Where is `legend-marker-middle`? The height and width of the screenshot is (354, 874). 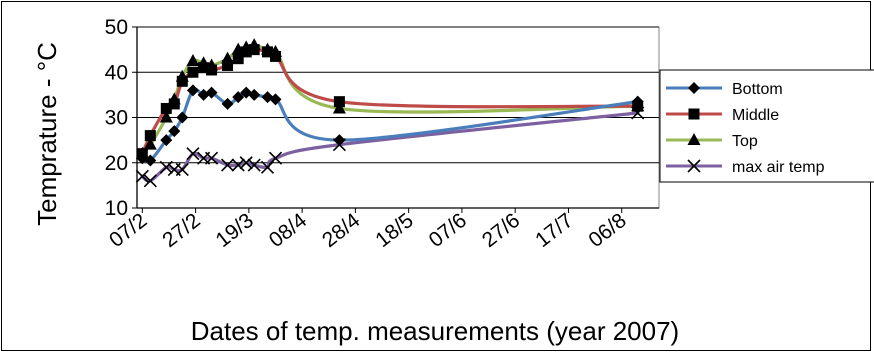
legend-marker-middle is located at coordinates (694, 114).